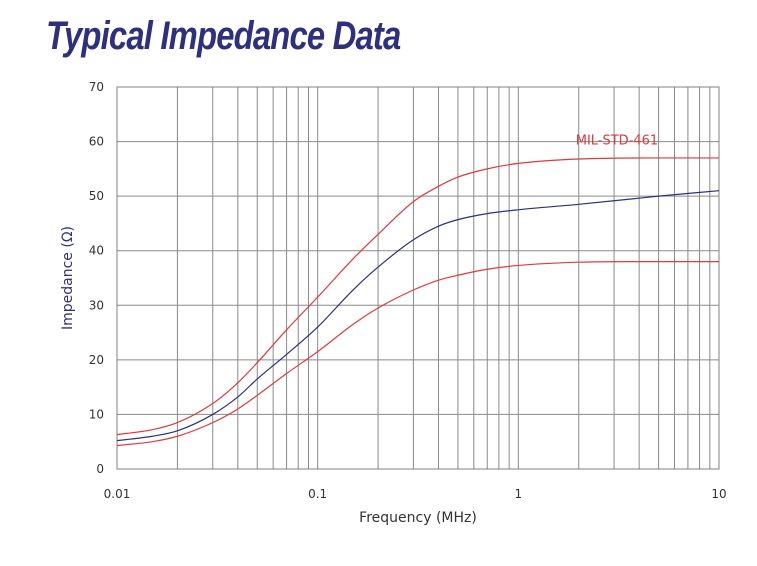 The image size is (757, 566). I want to click on x-tick-label: 1, so click(519, 494).